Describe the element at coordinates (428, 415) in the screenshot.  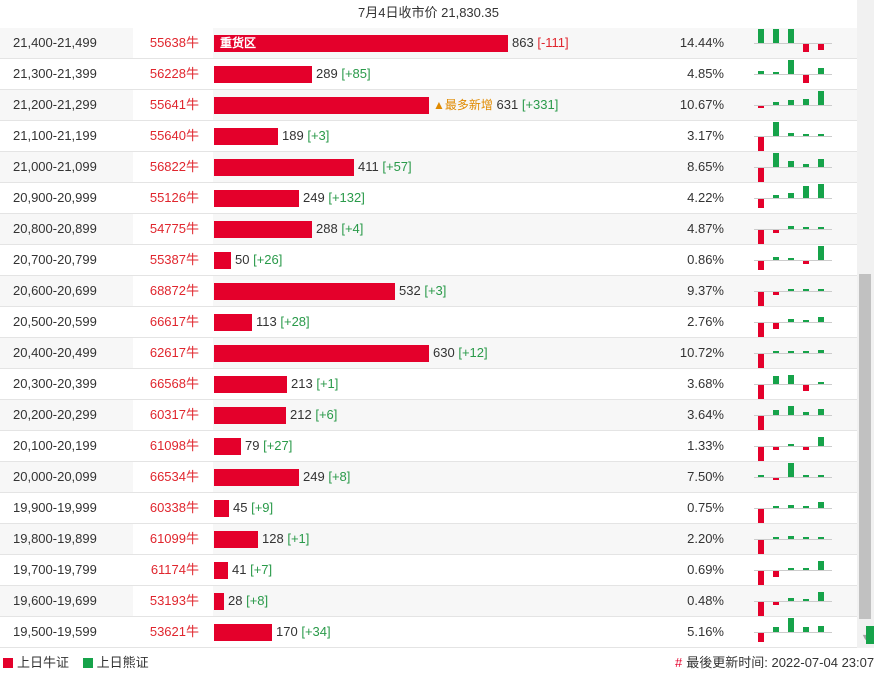
I see `table-row: 20,200-20,299 60317牛 212 [+6] 3.64%` at that location.